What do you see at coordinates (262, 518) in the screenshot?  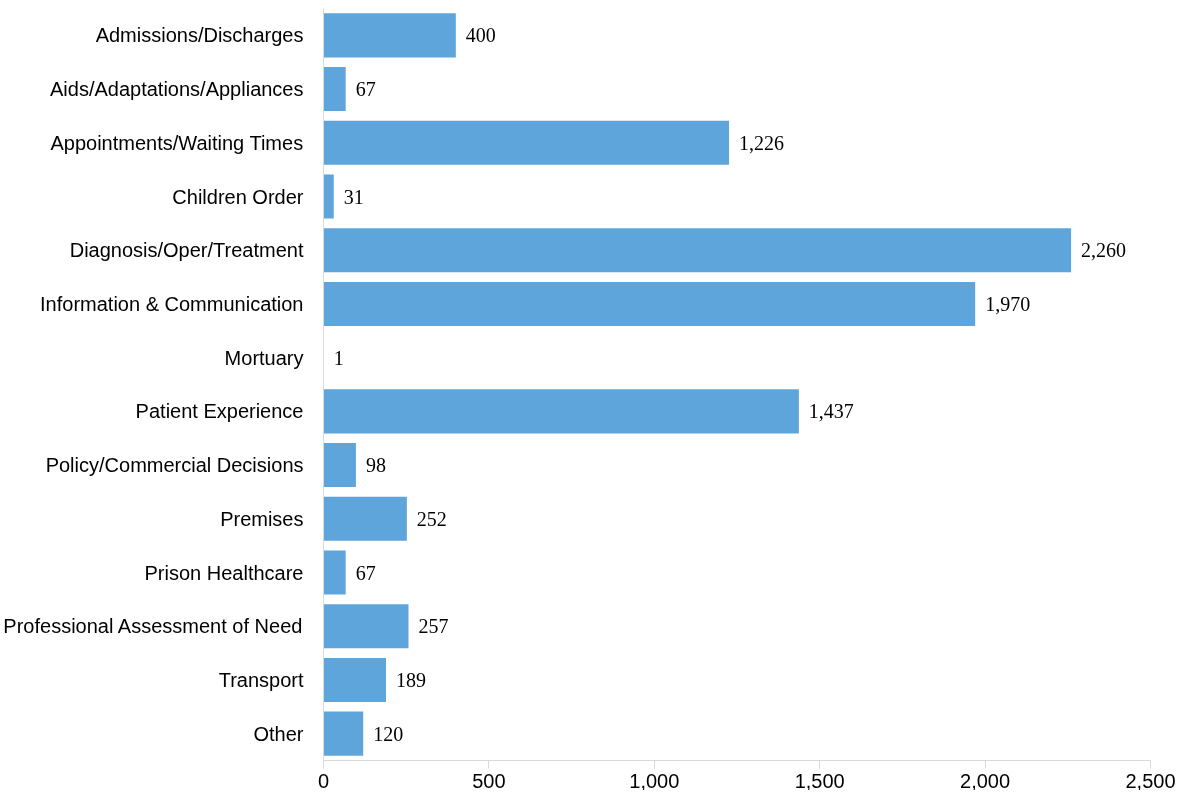 I see `y-tick-label: Premises` at bounding box center [262, 518].